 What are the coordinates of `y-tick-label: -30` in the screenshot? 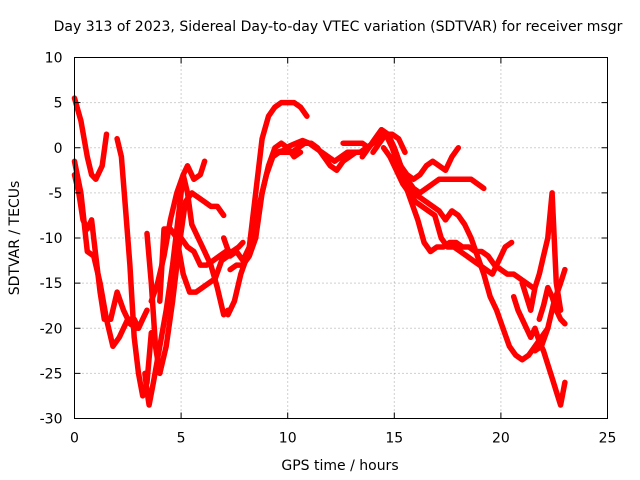 It's located at (51, 420).